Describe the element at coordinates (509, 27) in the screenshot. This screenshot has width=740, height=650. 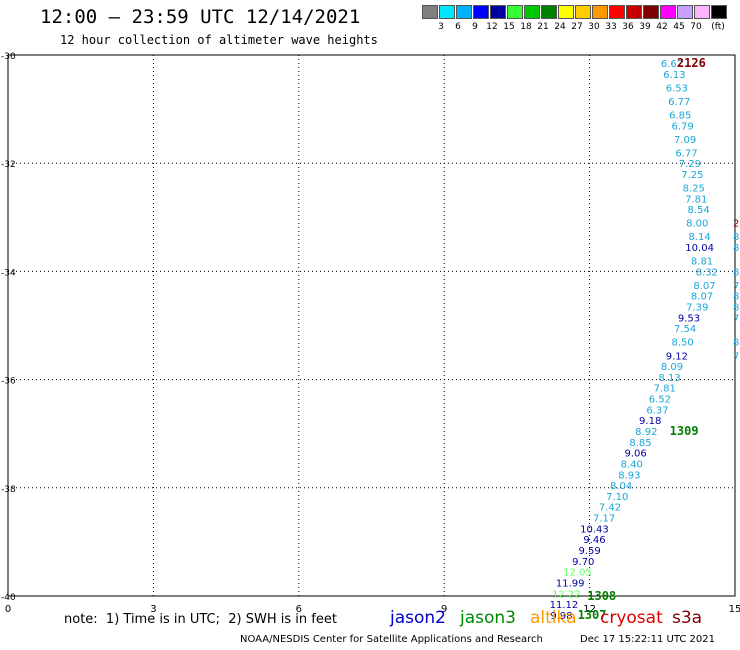
I see `scale-label: 15` at that location.